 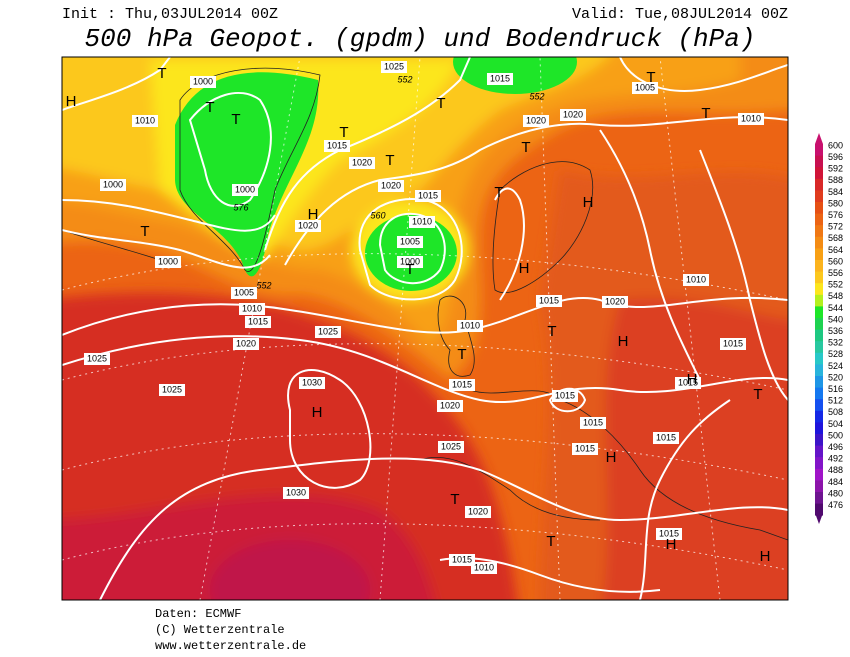 I want to click on legend-arrow-bottom, so click(x=819, y=518).